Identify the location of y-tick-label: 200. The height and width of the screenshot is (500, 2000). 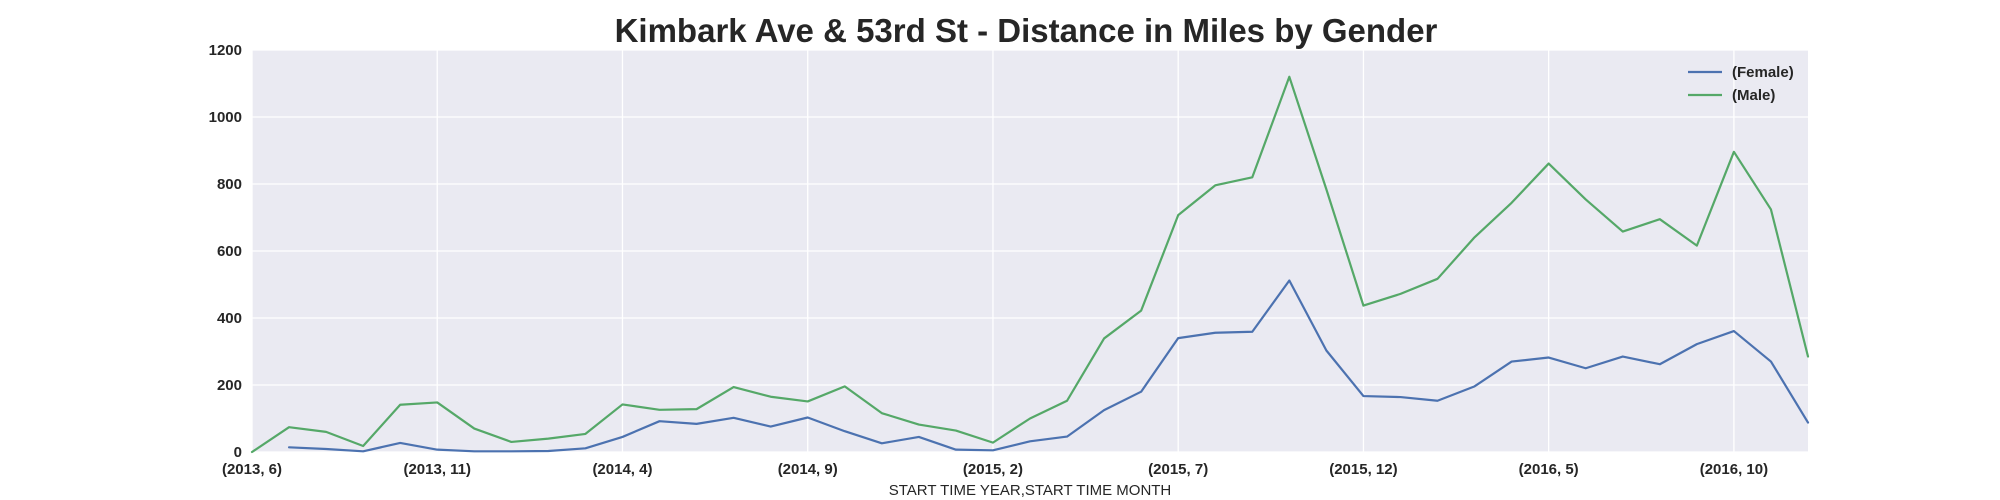
(229, 385).